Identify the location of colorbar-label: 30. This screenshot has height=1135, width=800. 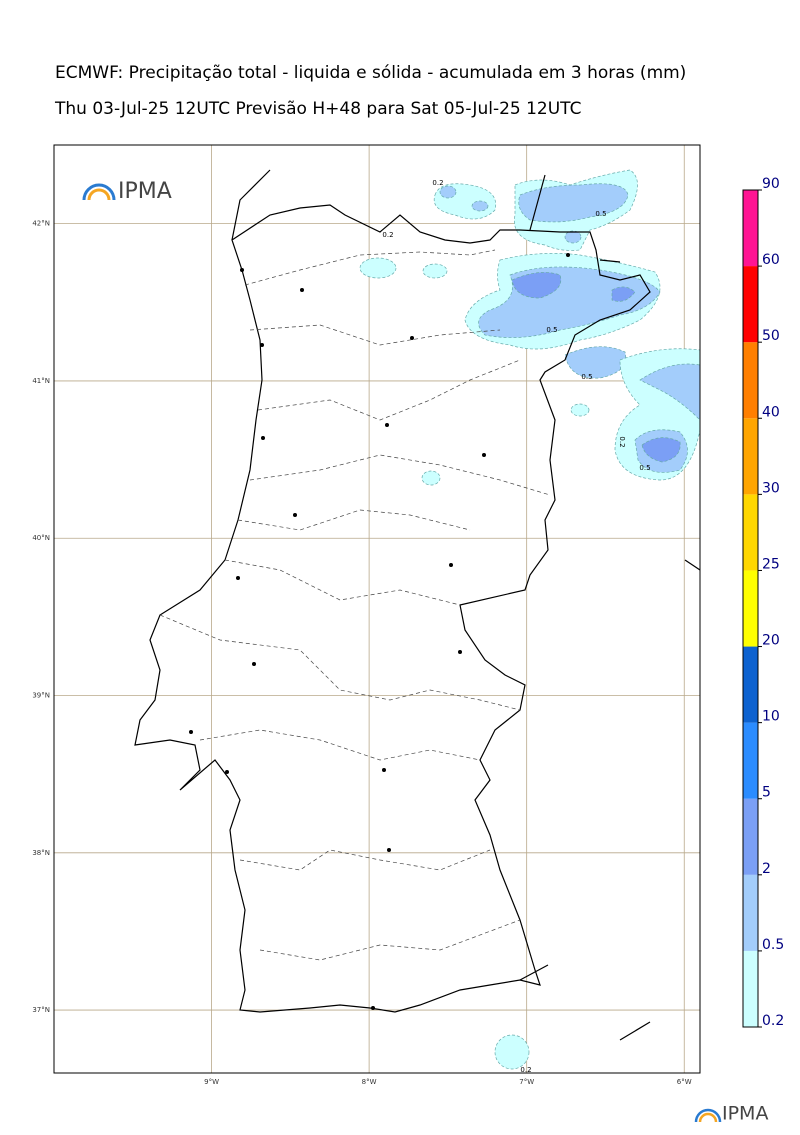
(771, 488).